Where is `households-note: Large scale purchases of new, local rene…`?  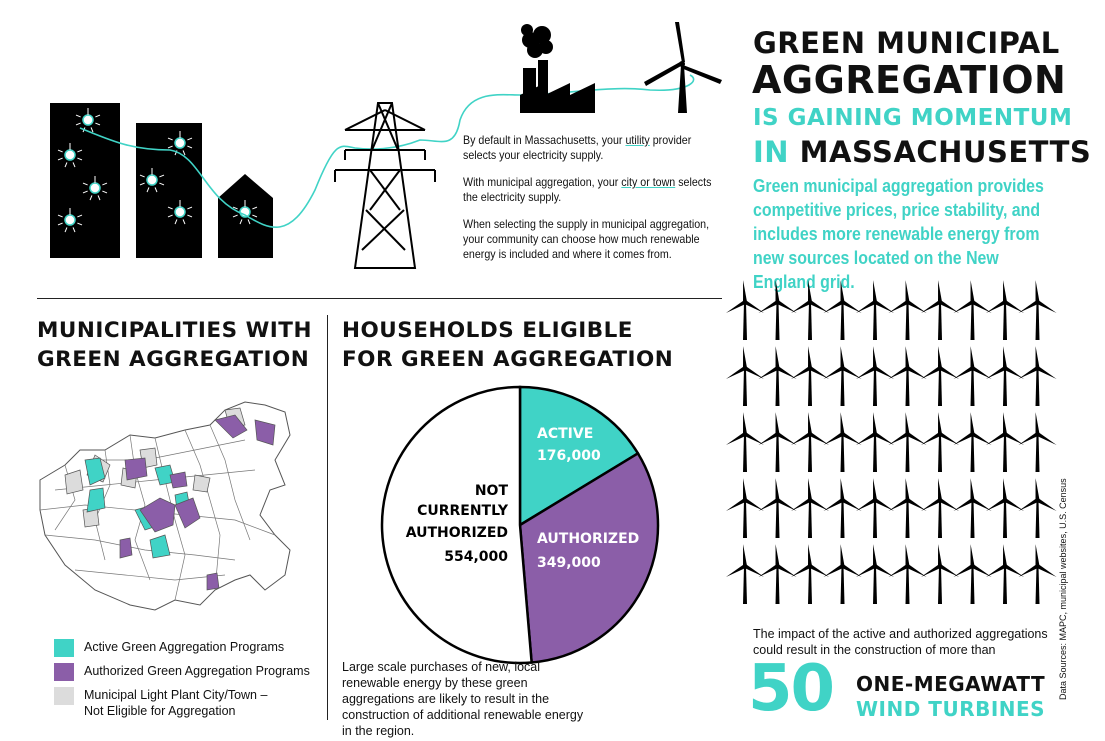 households-note: Large scale purchases of new, local rene… is located at coordinates (463, 699).